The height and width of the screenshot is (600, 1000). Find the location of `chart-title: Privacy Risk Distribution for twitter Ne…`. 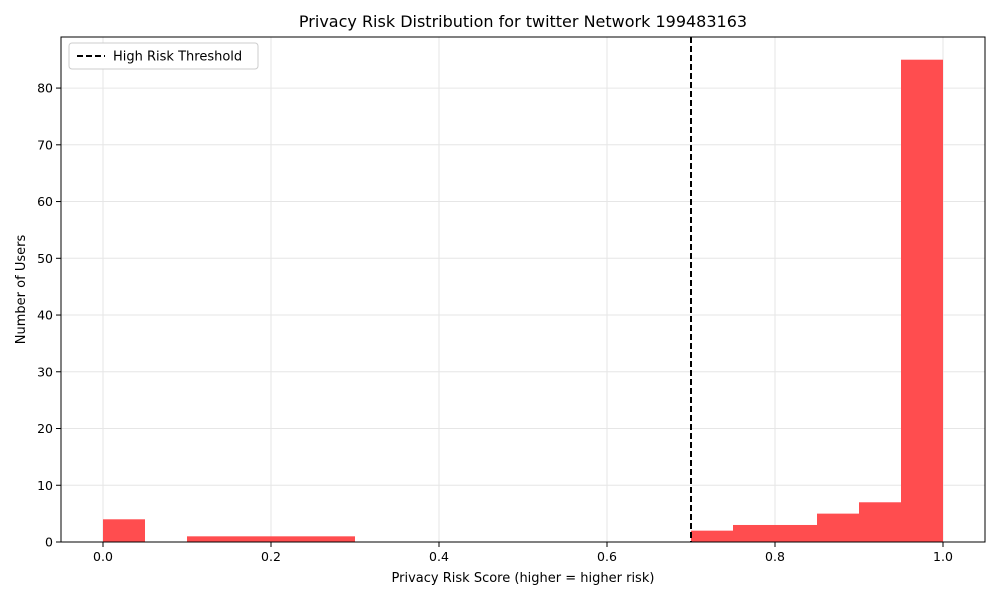

chart-title: Privacy Risk Distribution for twitter Ne… is located at coordinates (523, 21).